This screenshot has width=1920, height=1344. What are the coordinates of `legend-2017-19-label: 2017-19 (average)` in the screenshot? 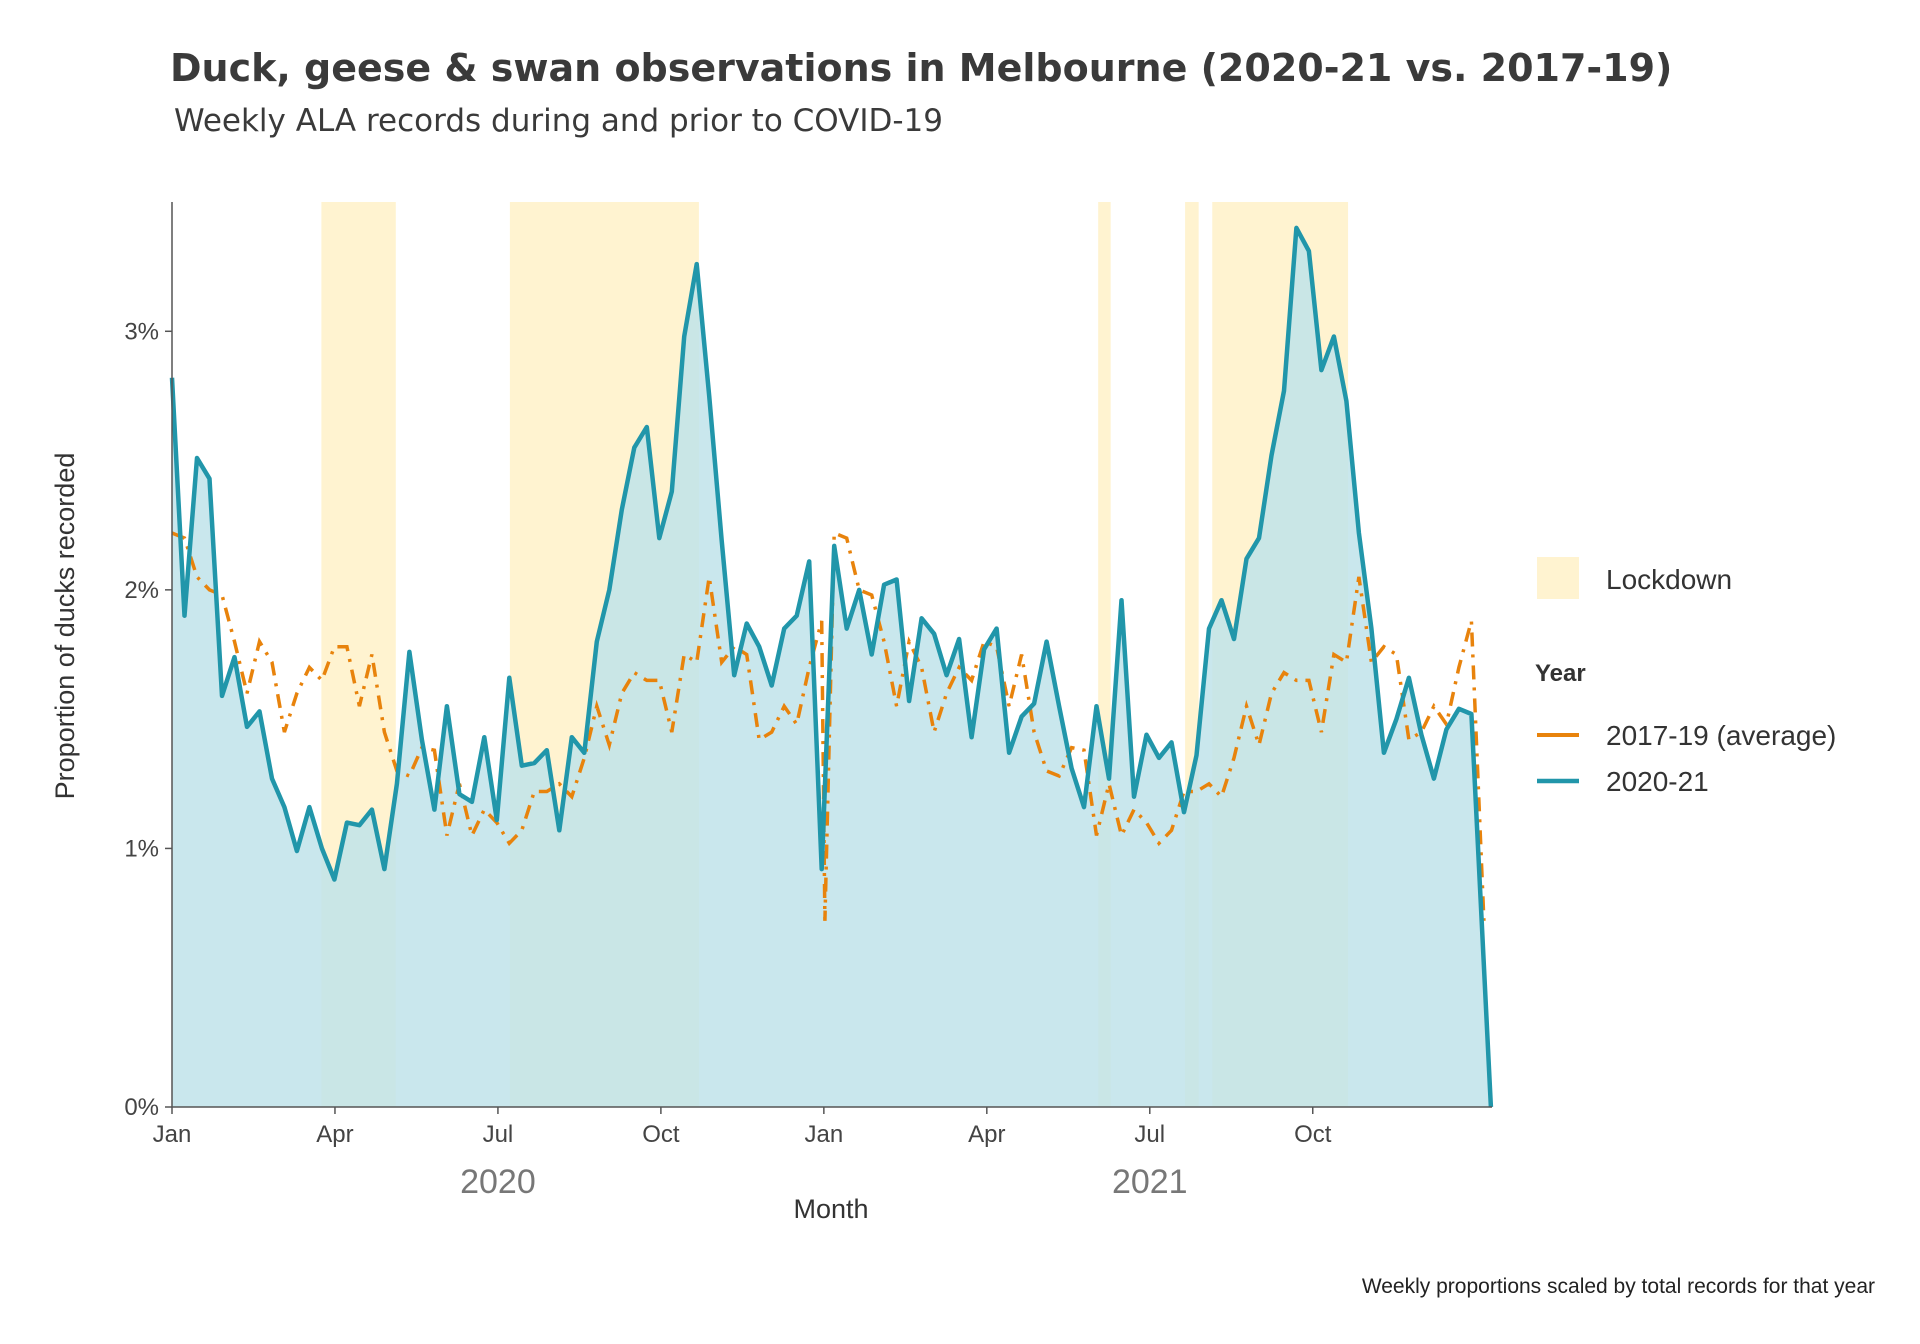 It's located at (1721, 735).